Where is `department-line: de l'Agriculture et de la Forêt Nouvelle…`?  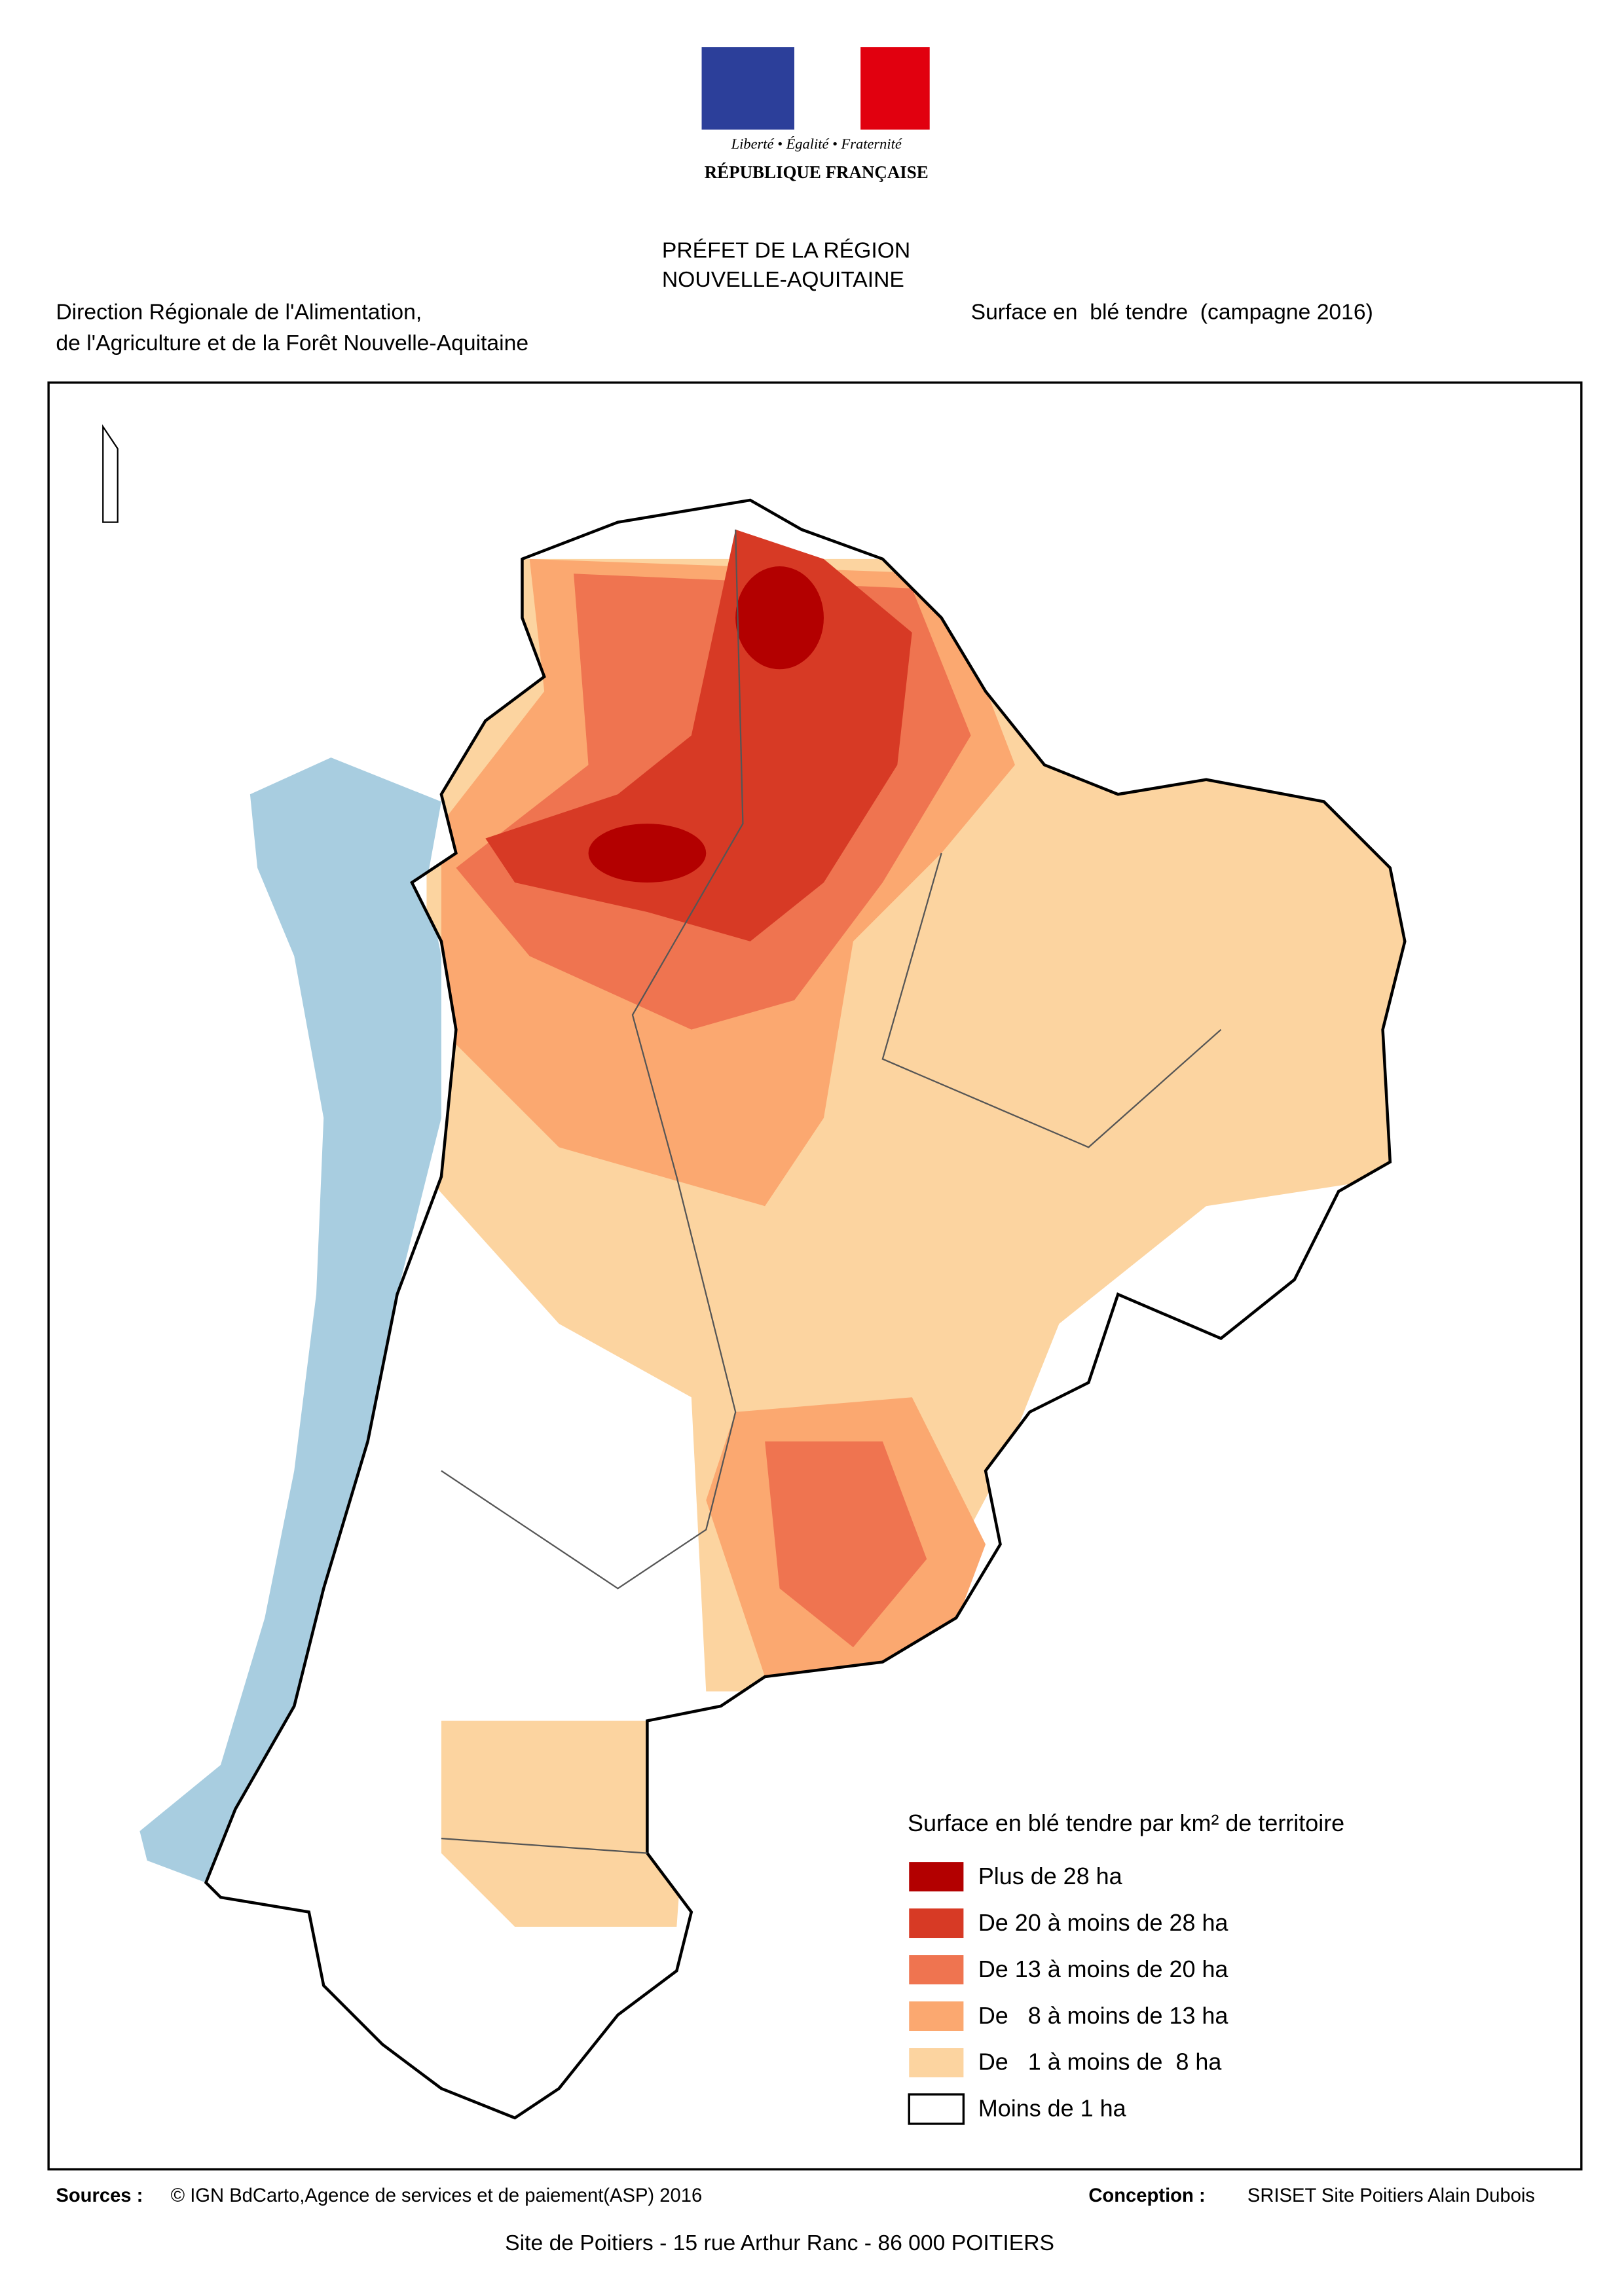
department-line: de l'Agriculture et de la Forêt Nouvelle… is located at coordinates (292, 343).